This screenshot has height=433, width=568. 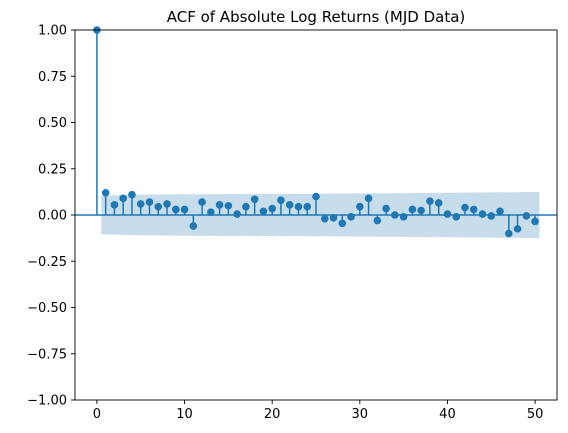 I want to click on y-tick-label: −0.25, so click(x=47, y=262).